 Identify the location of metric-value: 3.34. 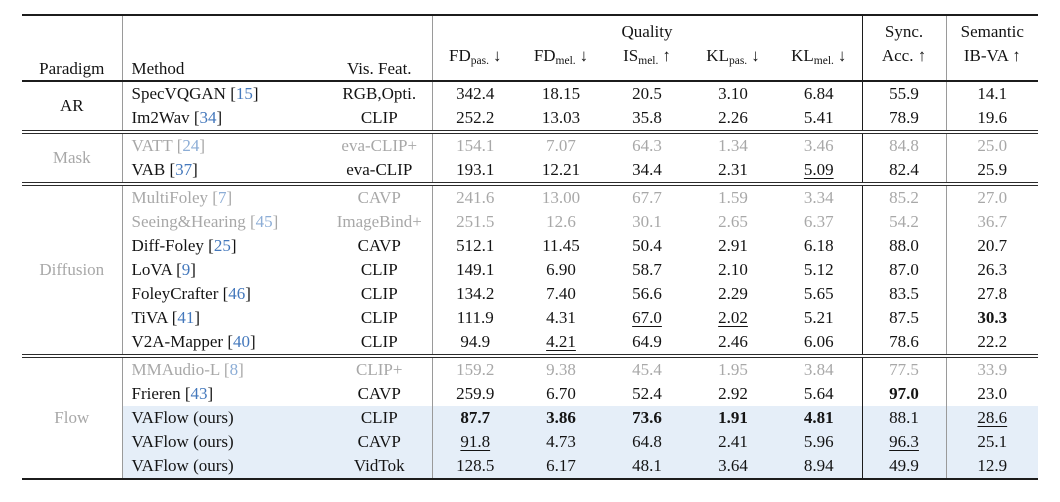
(819, 196).